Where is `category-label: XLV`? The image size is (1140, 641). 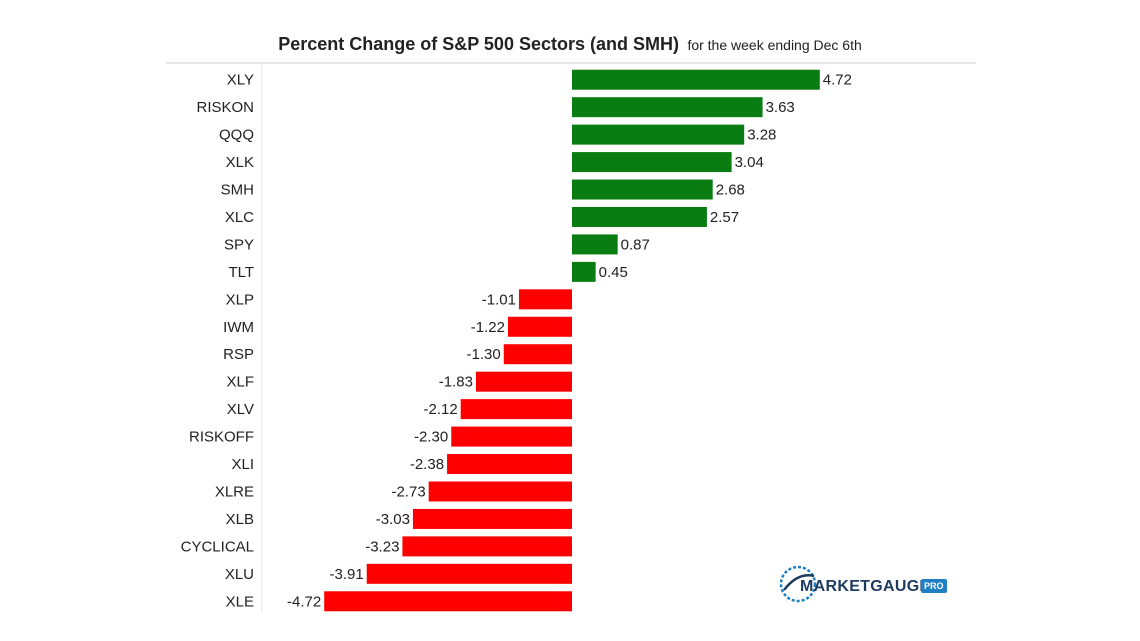
category-label: XLV is located at coordinates (240, 409).